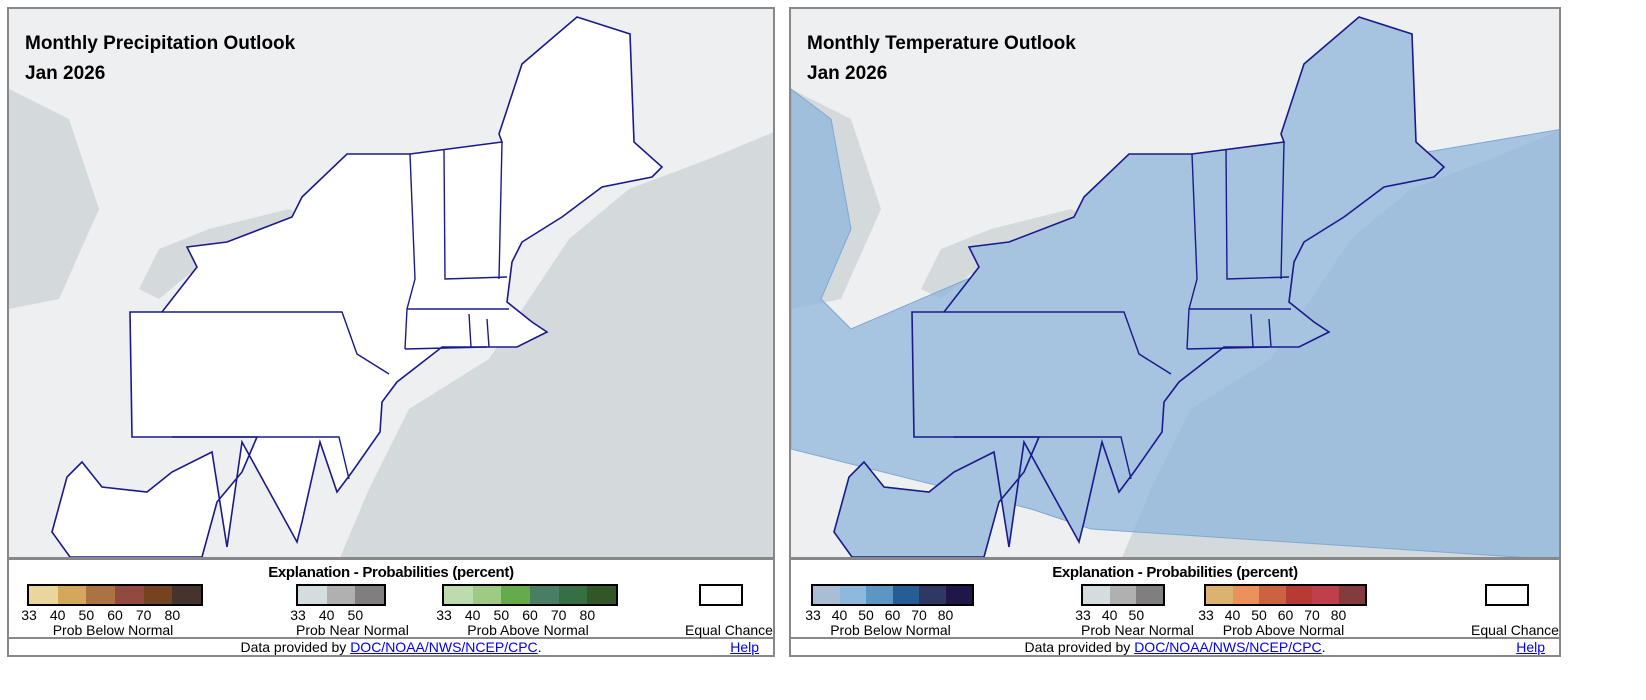 The height and width of the screenshot is (700, 1646). Describe the element at coordinates (1079, 647) in the screenshot. I see `footer-prefix: Data provided by` at that location.